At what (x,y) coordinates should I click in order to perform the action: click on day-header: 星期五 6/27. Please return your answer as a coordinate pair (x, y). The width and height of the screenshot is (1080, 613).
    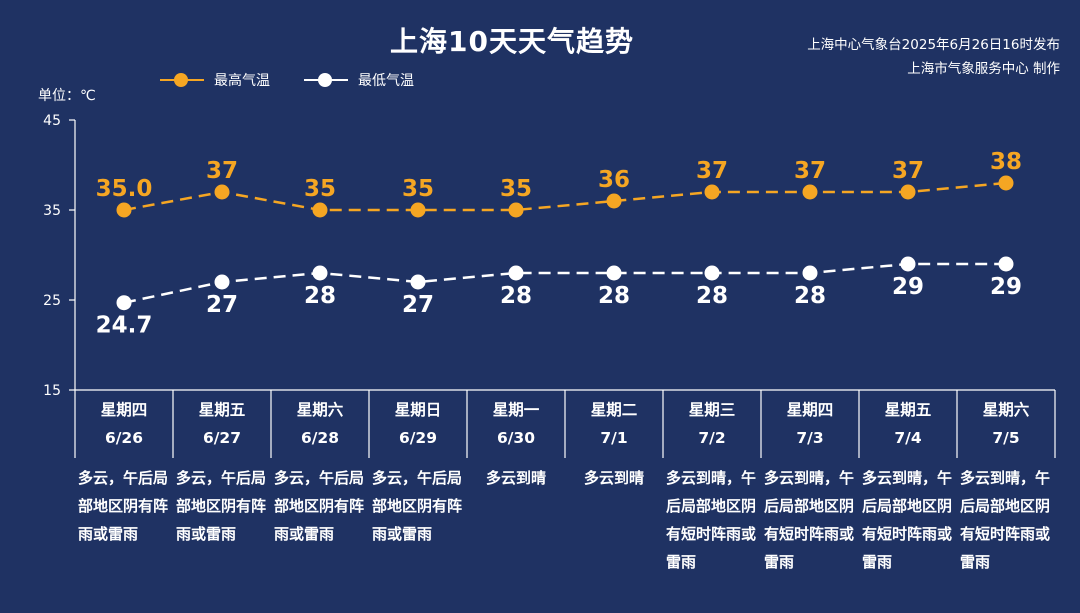
    Looking at the image, I should click on (222, 424).